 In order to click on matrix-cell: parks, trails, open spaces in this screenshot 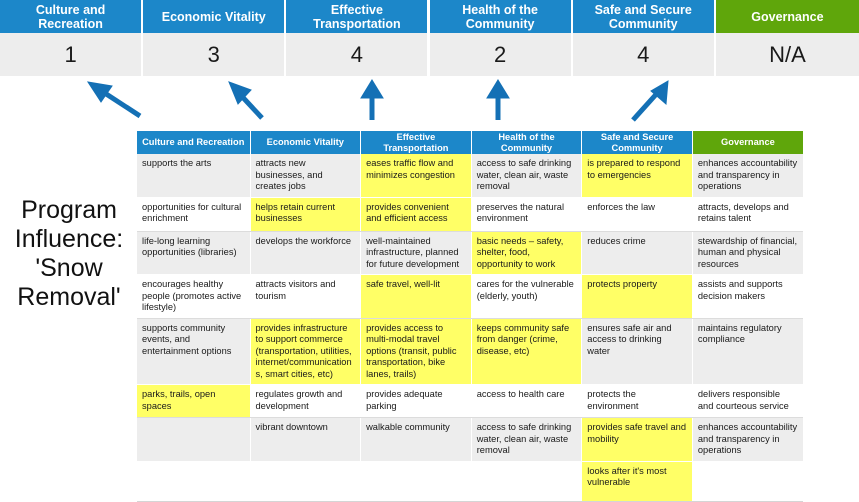, I will do `click(194, 401)`.